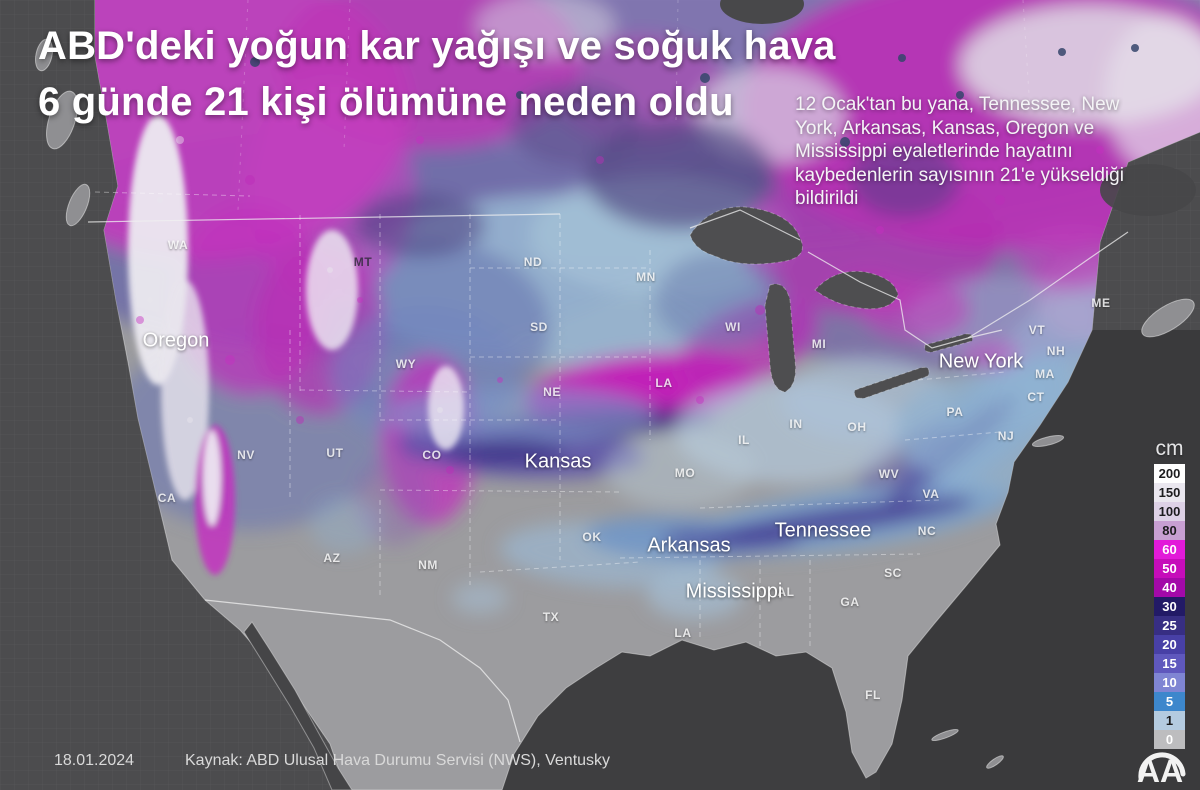  What do you see at coordinates (533, 262) in the screenshot?
I see `state-label-nd: ND` at bounding box center [533, 262].